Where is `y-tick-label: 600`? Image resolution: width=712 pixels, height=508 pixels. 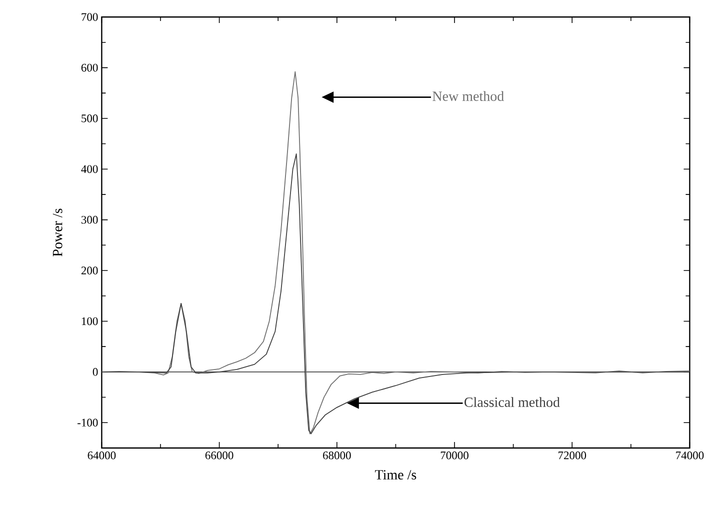
y-tick-label: 600 is located at coordinates (89, 68).